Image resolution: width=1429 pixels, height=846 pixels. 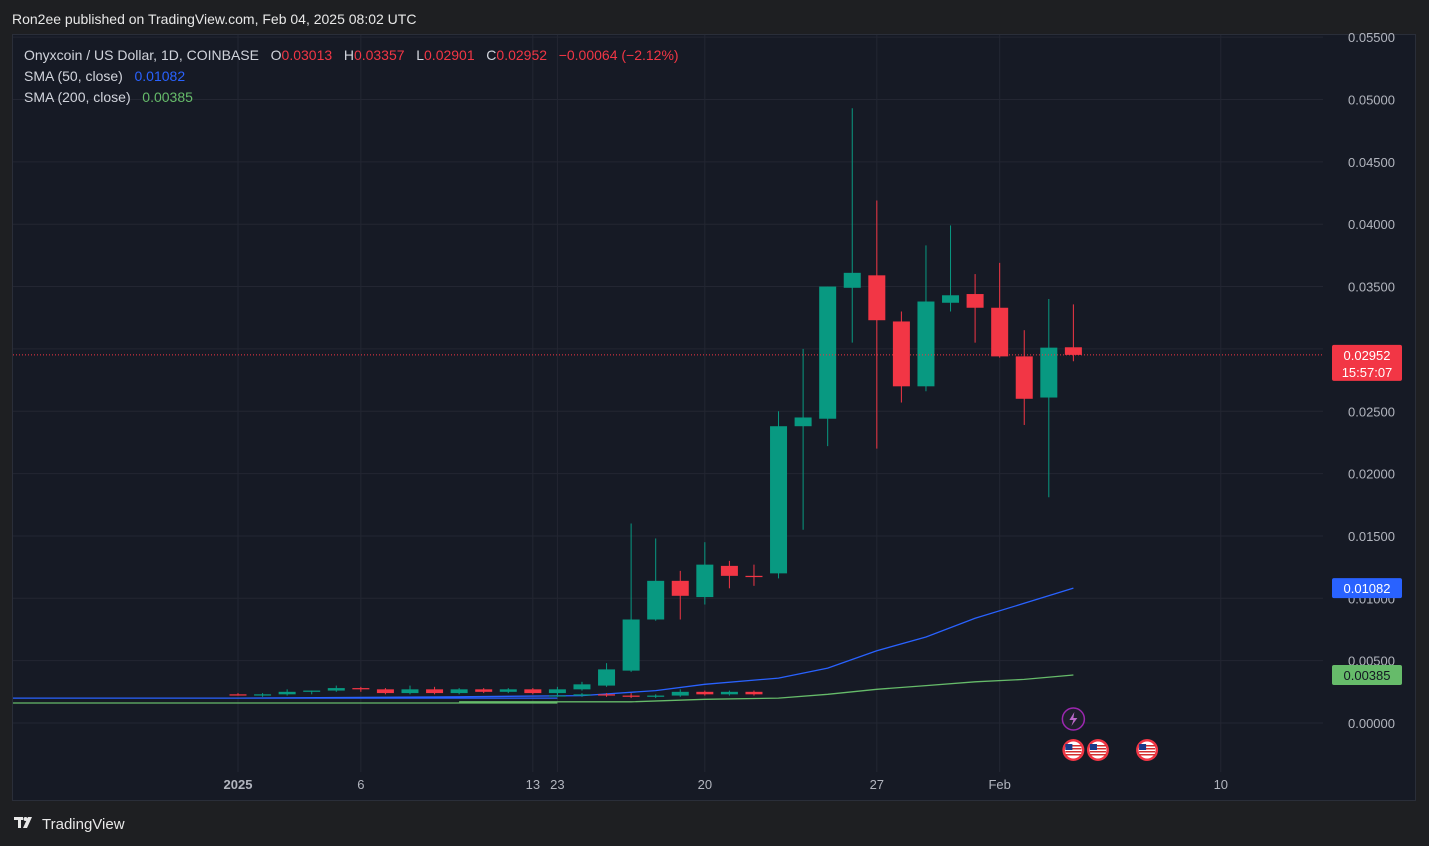 What do you see at coordinates (238, 784) in the screenshot?
I see `time-tick-label: 2025` at bounding box center [238, 784].